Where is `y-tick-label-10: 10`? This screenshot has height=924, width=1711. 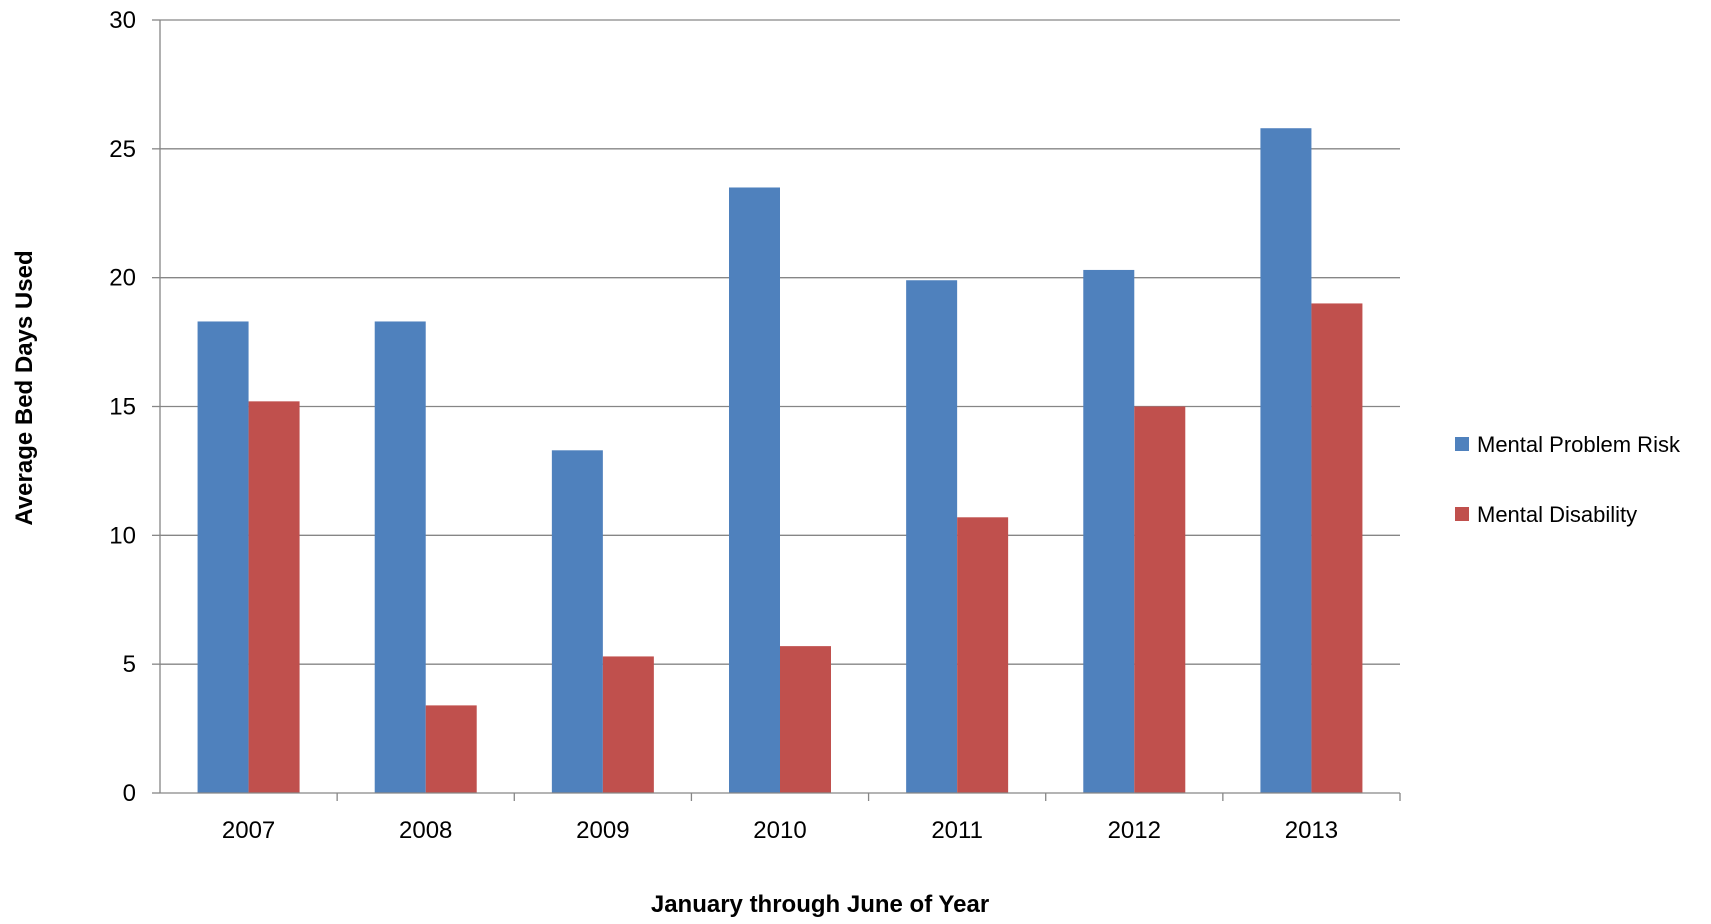 y-tick-label-10: 10 is located at coordinates (122, 535).